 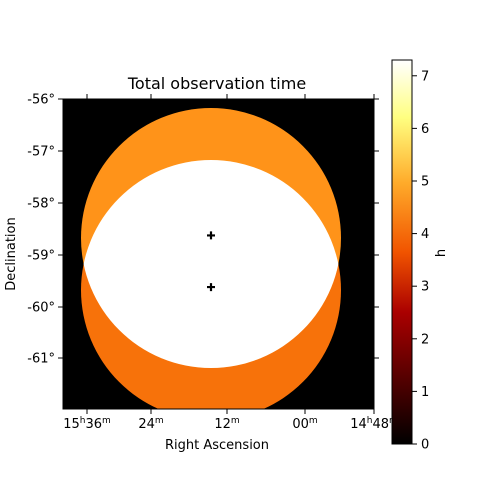 I want to click on colorbar-tick-label: 4, so click(x=425, y=234).